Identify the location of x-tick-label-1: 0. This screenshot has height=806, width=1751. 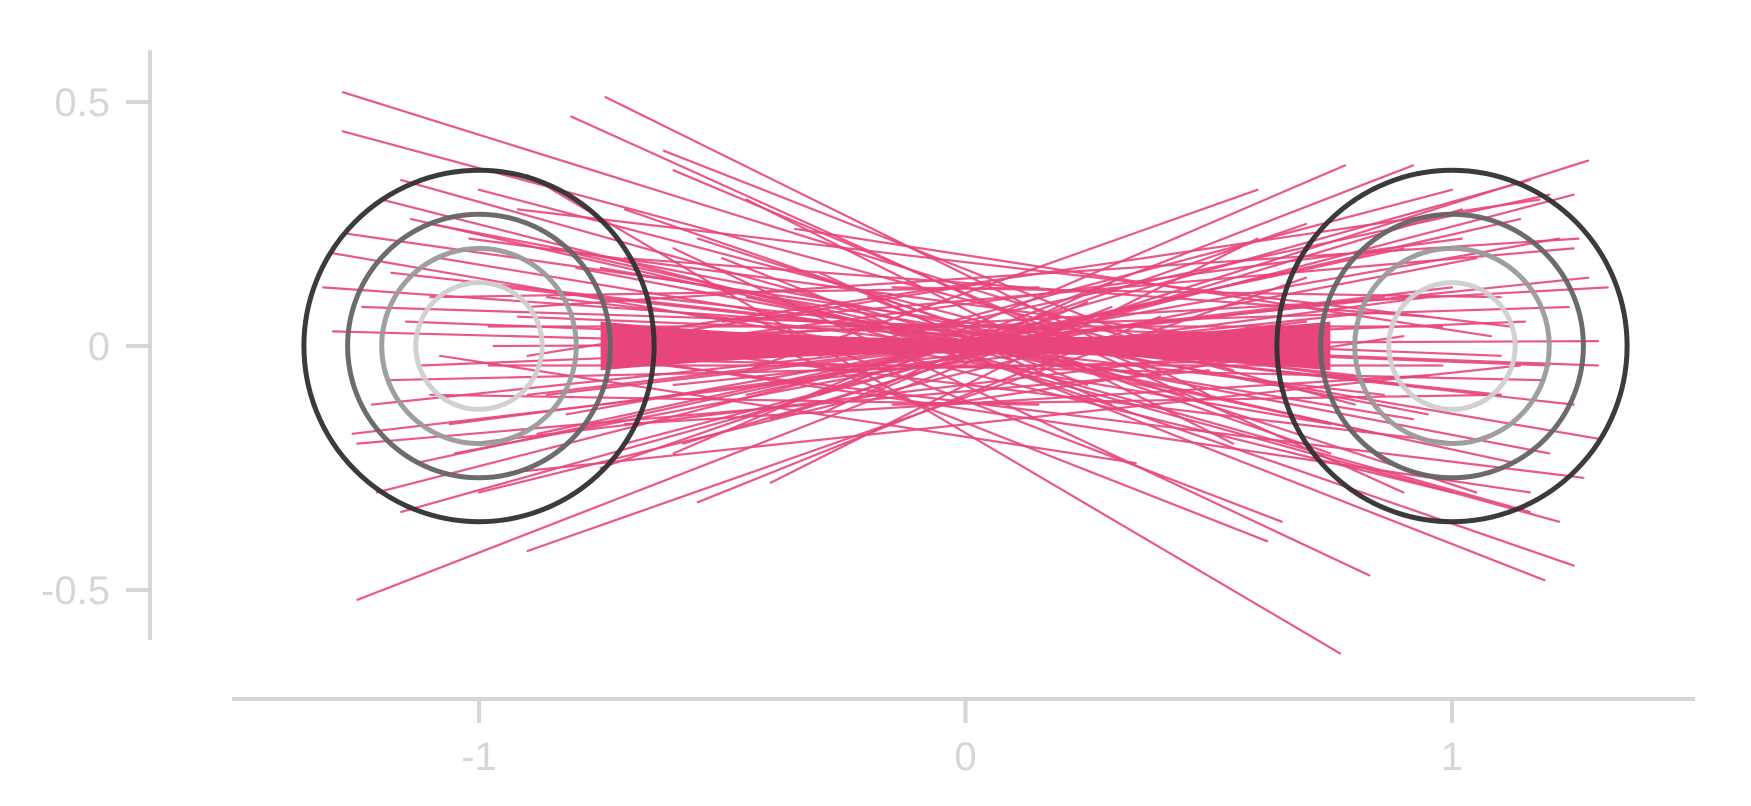
(965, 757).